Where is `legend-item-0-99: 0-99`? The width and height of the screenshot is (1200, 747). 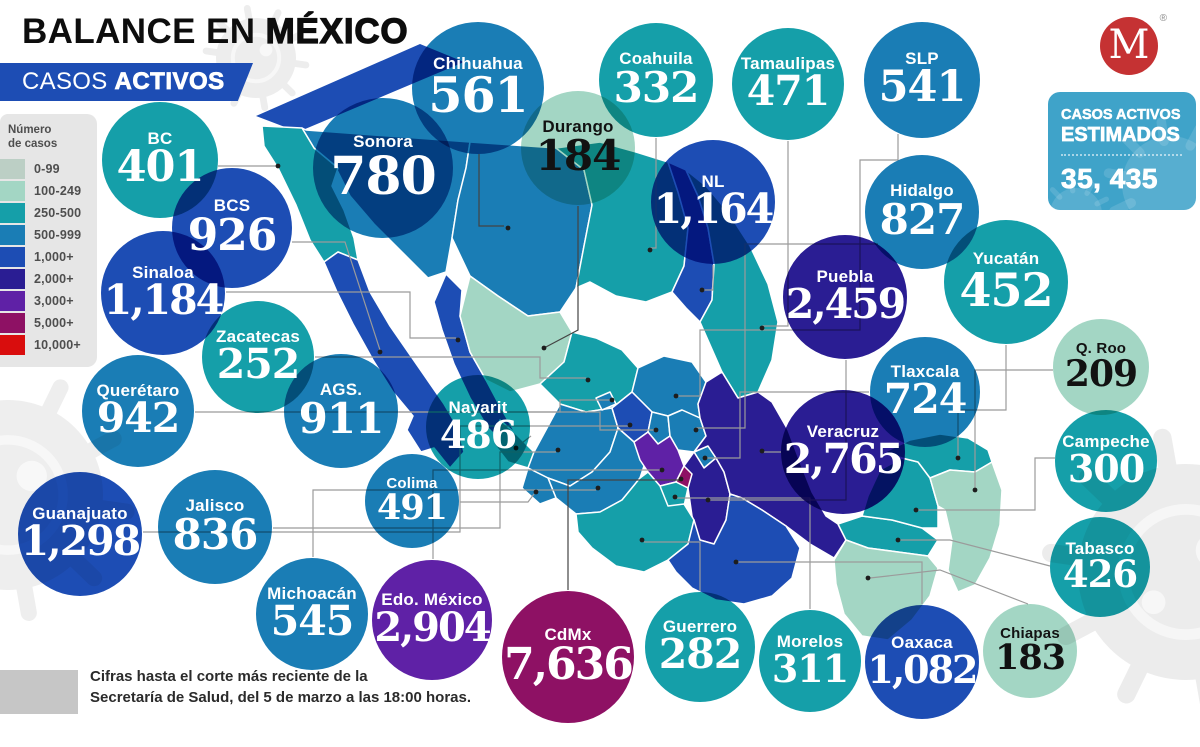
legend-item-0-99: 0-99 is located at coordinates (48, 168).